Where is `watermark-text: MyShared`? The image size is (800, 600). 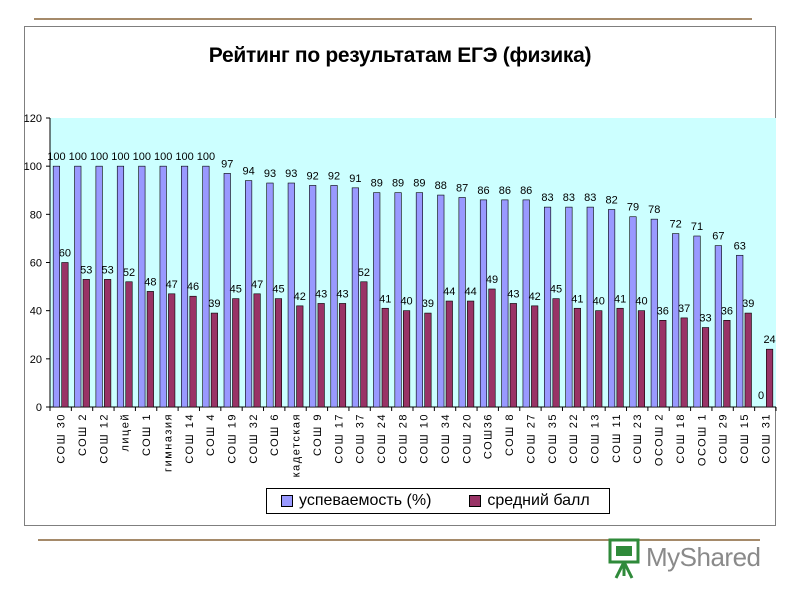 watermark-text: MyShared is located at coordinates (703, 557).